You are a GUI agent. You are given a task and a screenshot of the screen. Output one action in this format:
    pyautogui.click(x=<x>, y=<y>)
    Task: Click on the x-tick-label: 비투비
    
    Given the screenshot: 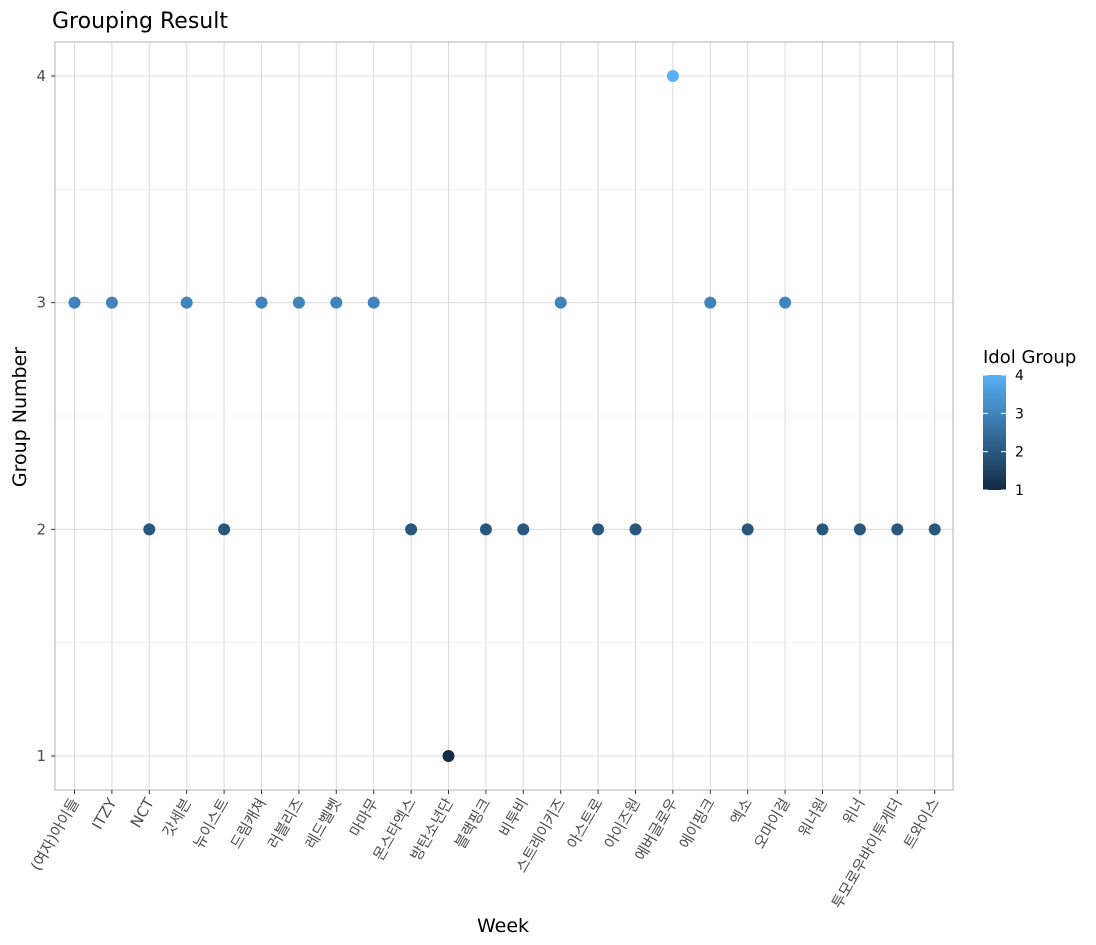 What is the action you would take?
    pyautogui.click(x=513, y=817)
    